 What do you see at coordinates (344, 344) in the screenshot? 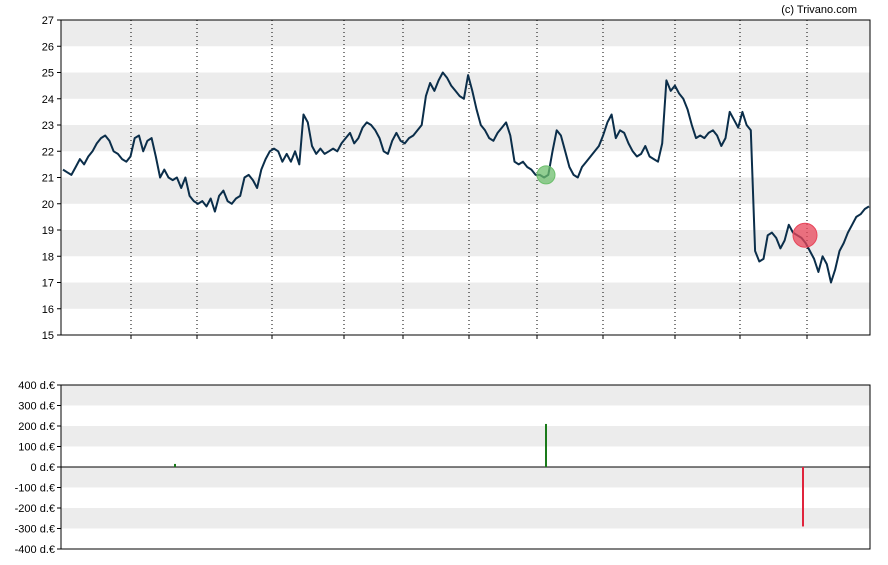
I see `x-tick-label: sep` at bounding box center [344, 344].